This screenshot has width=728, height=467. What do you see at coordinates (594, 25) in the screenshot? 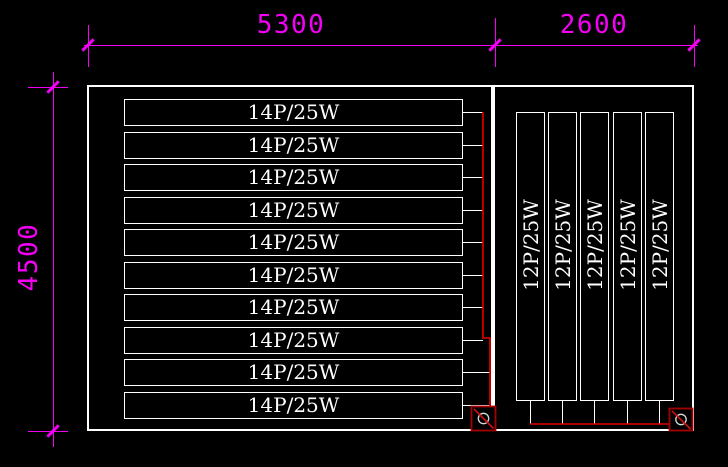
I see `dim-value-2600: 2600` at bounding box center [594, 25].